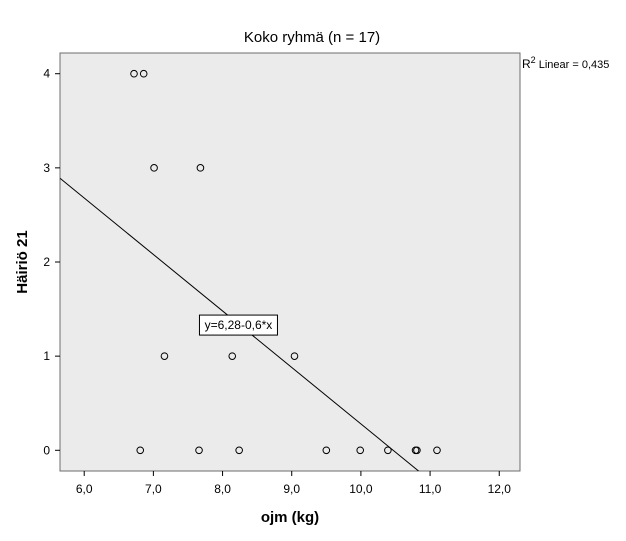  I want to click on y-tick-label: 1, so click(46, 356).